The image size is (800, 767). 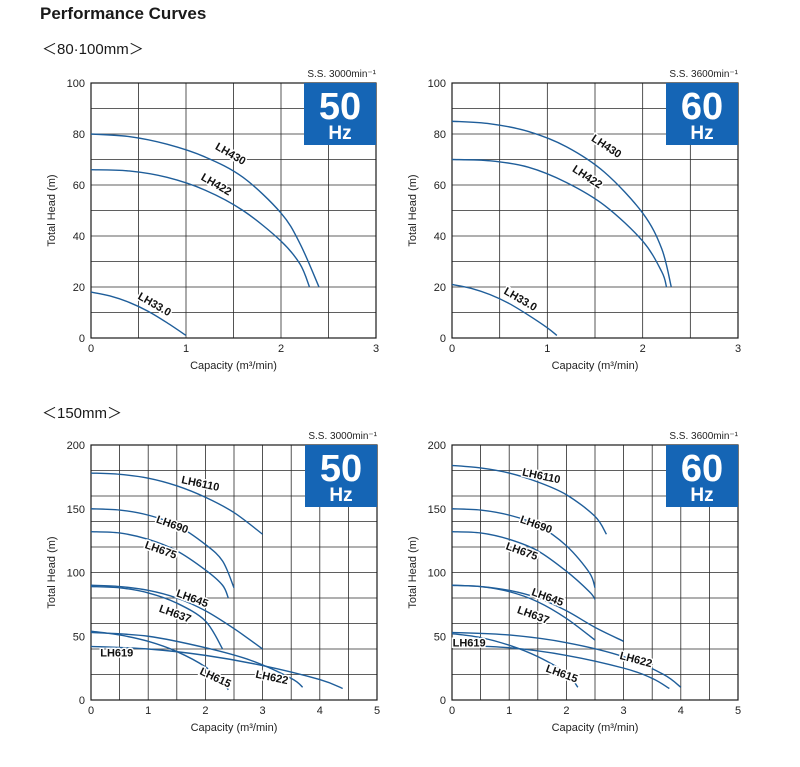 I want to click on section-label-150mm: ＜150mm＞, so click(x=82, y=413).